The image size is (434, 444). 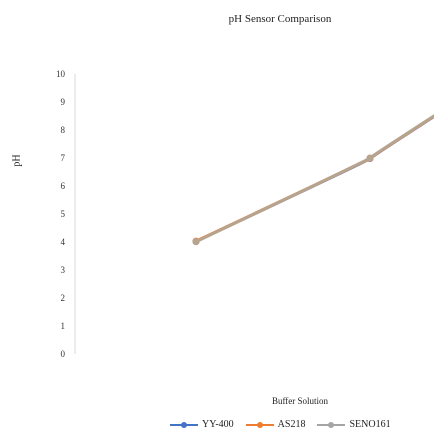 I want to click on legend-label: AS218, so click(x=291, y=424).